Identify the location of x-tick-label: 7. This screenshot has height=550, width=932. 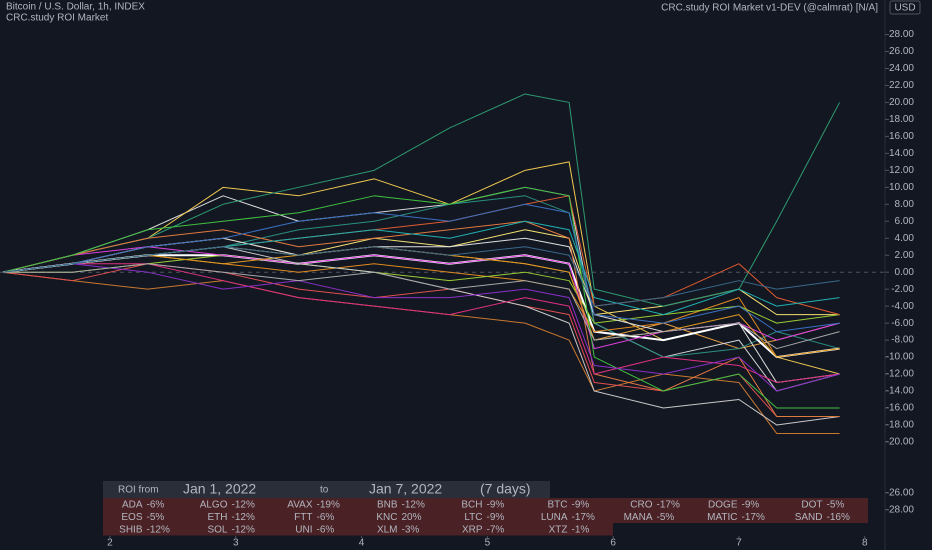
(739, 543).